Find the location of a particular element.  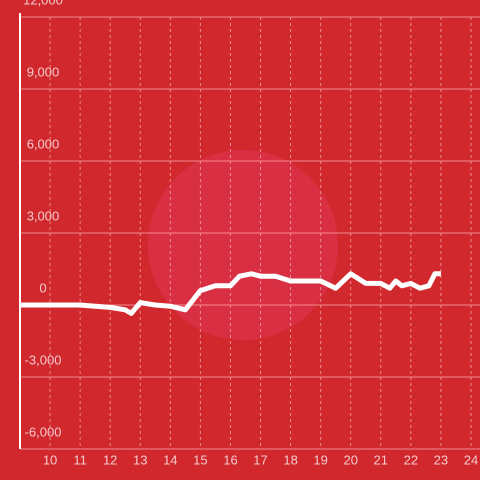

y-tick-label: 6,000 is located at coordinates (43, 143).